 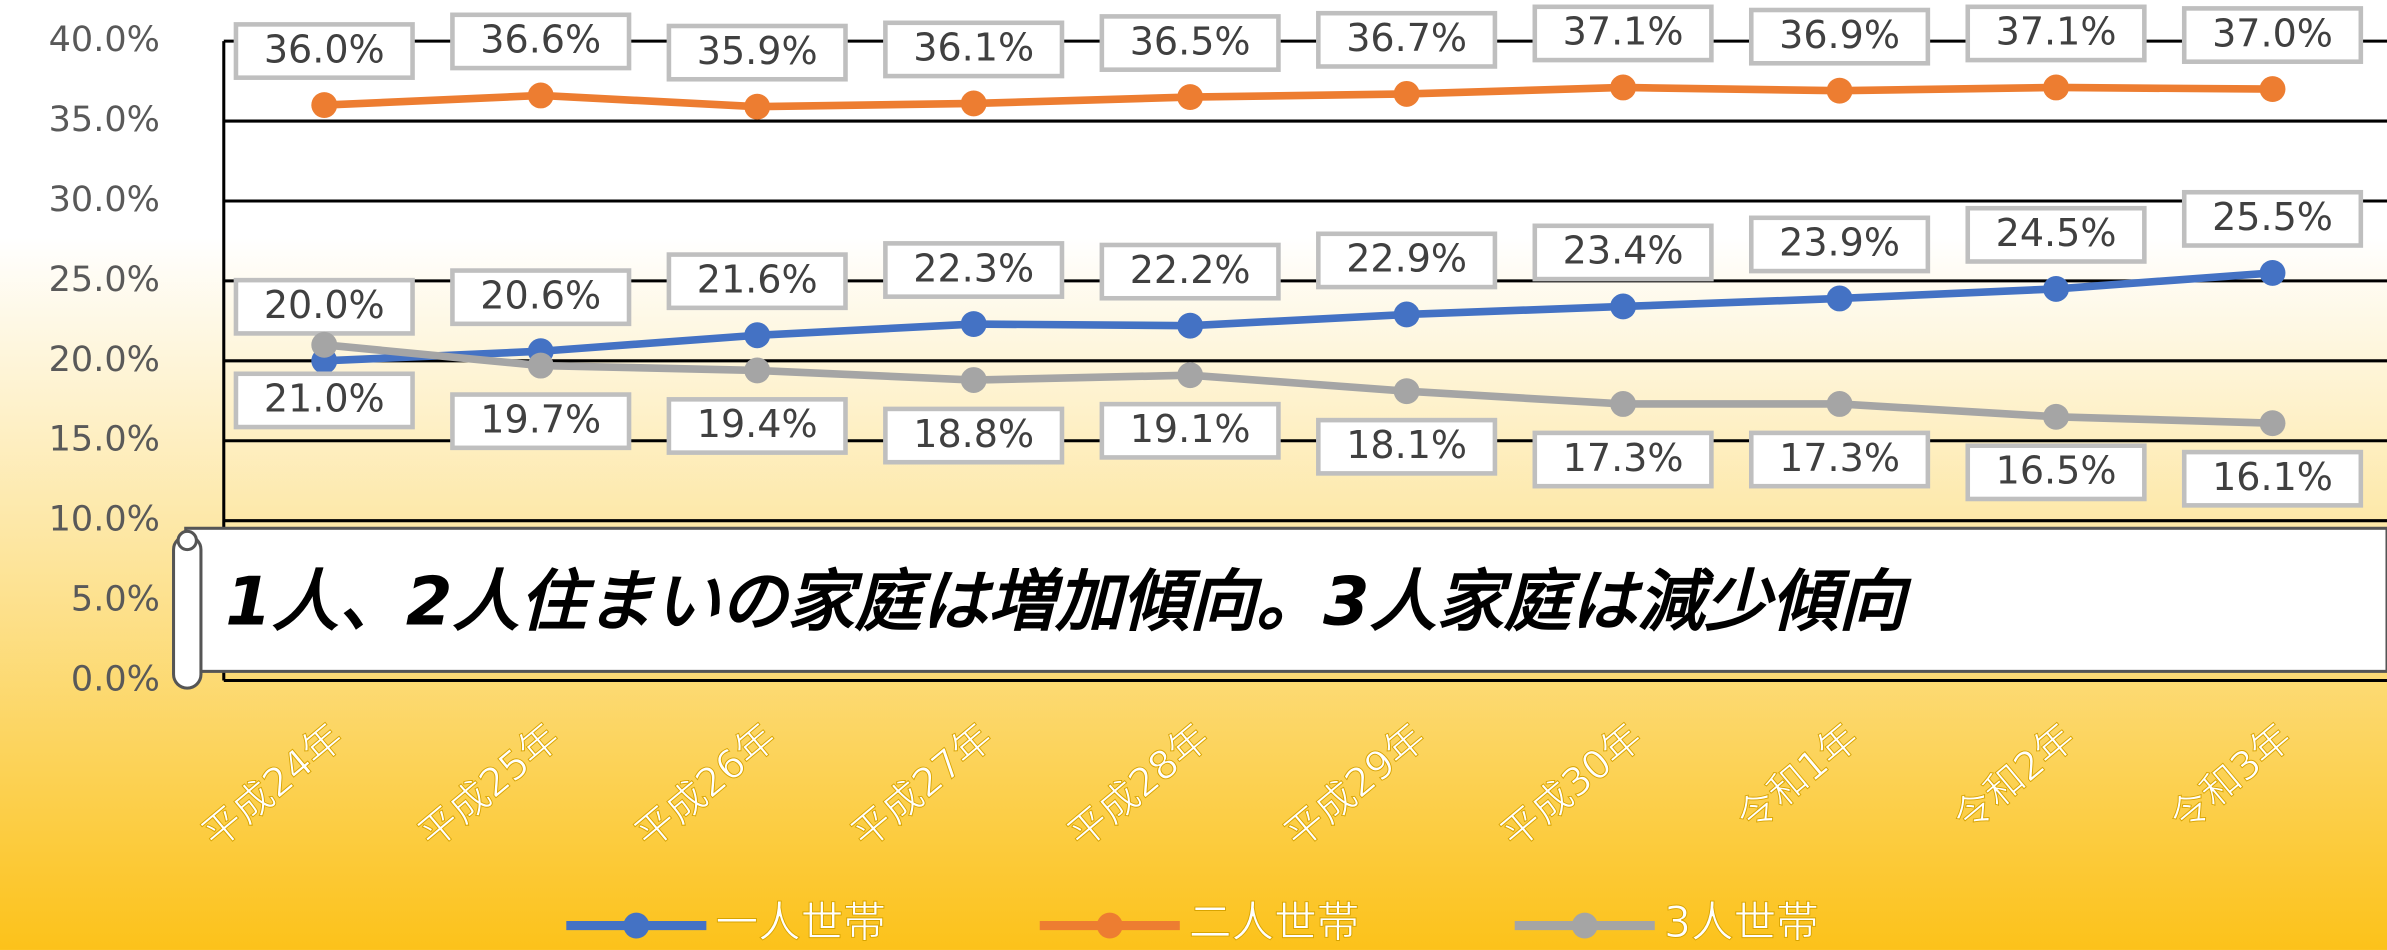 I want to click on y-tick-label: 25.0%, so click(x=104, y=280).